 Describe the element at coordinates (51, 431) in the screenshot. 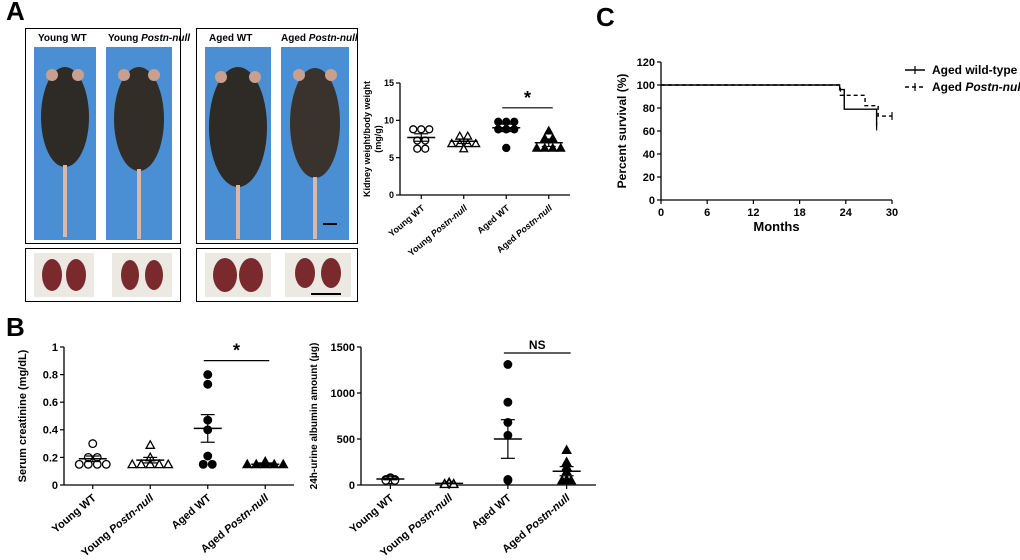

I see `y-tick-label: 0.4` at that location.